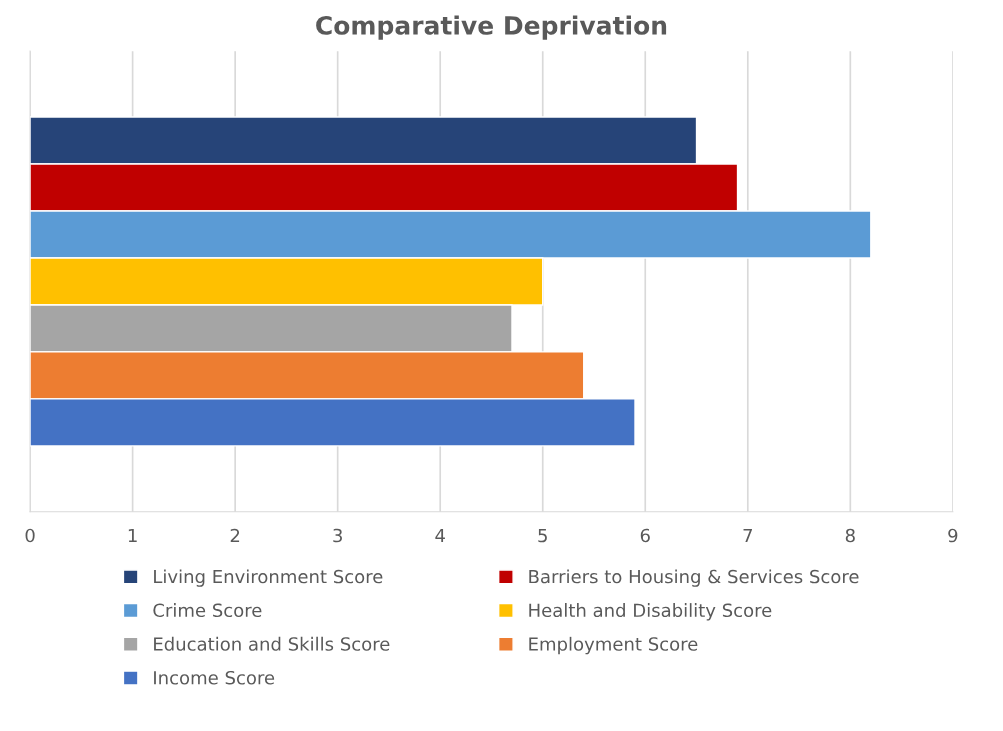 The width and height of the screenshot is (1003, 731). Describe the element at coordinates (30, 535) in the screenshot. I see `x-tick-label: 0` at that location.